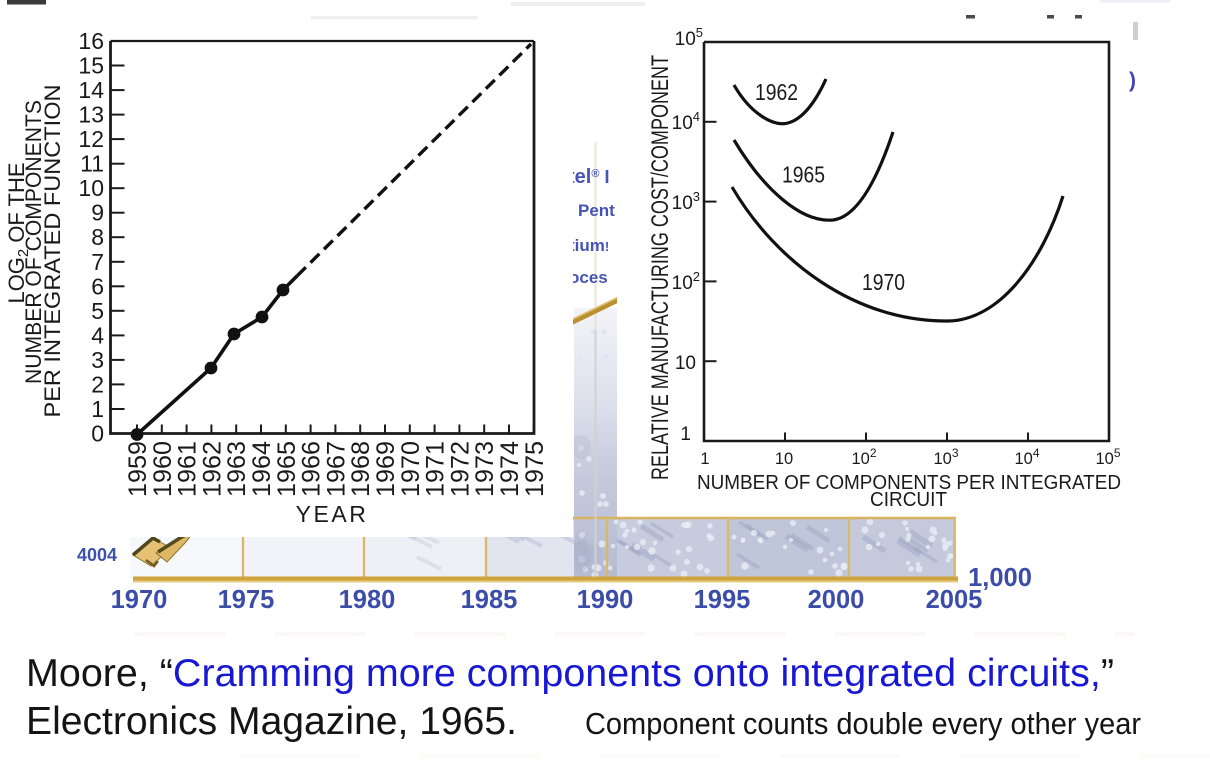 The height and width of the screenshot is (767, 1210). Describe the element at coordinates (97, 384) in the screenshot. I see `svg-text: 2` at that location.